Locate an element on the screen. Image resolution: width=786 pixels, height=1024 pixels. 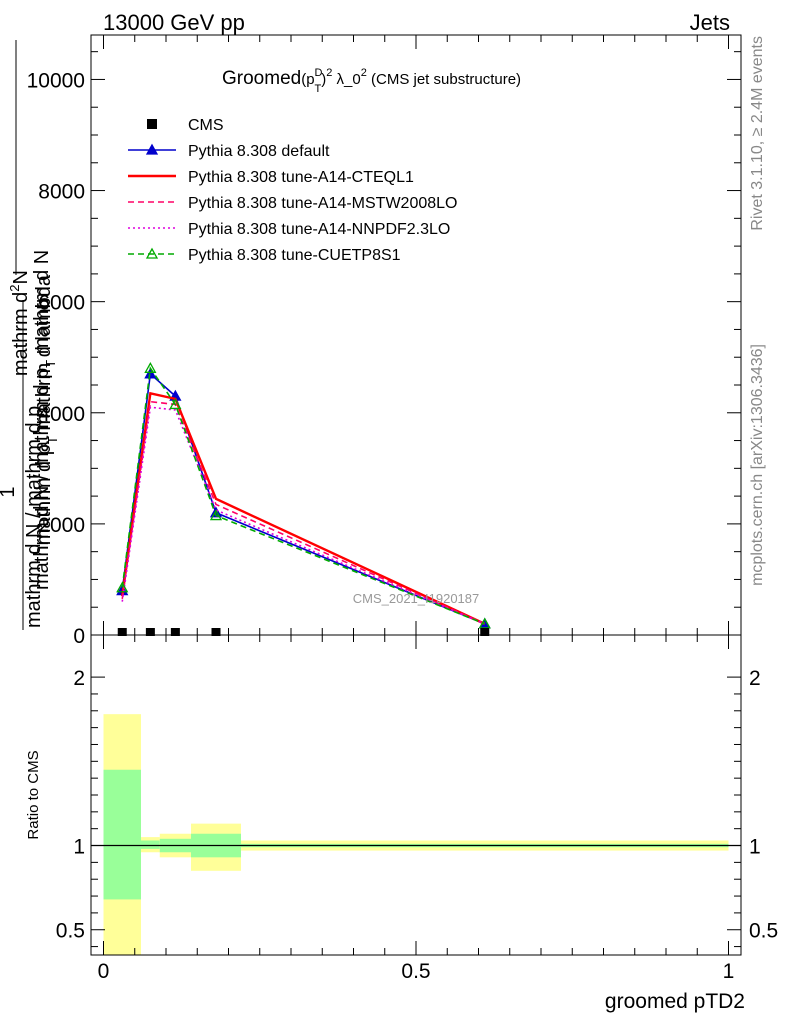
legend-entry-3: Pythia 8.308 tune-A14-NNPDF2.3LO is located at coordinates (289, 229).